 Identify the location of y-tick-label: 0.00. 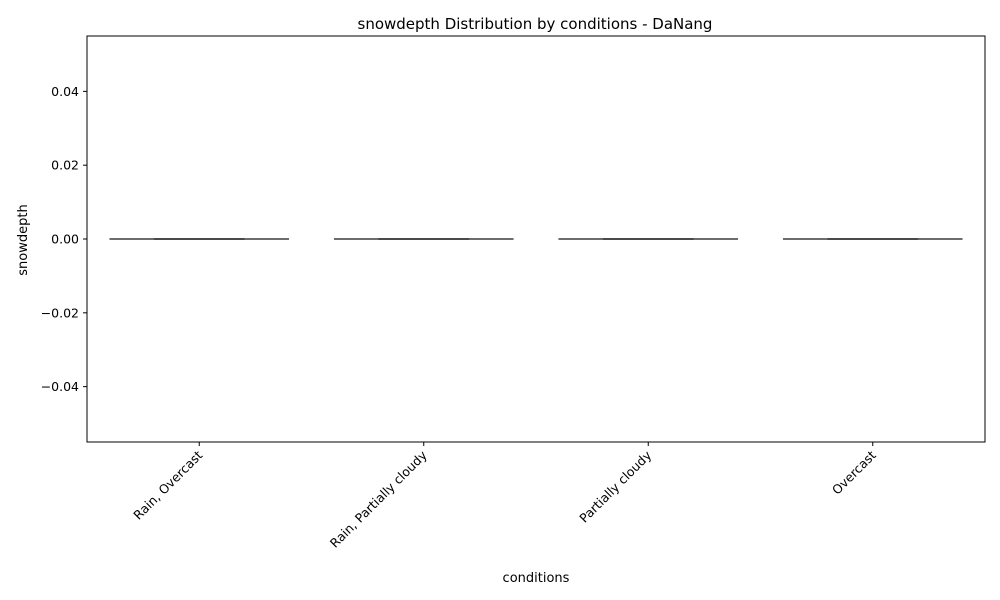
(65, 239).